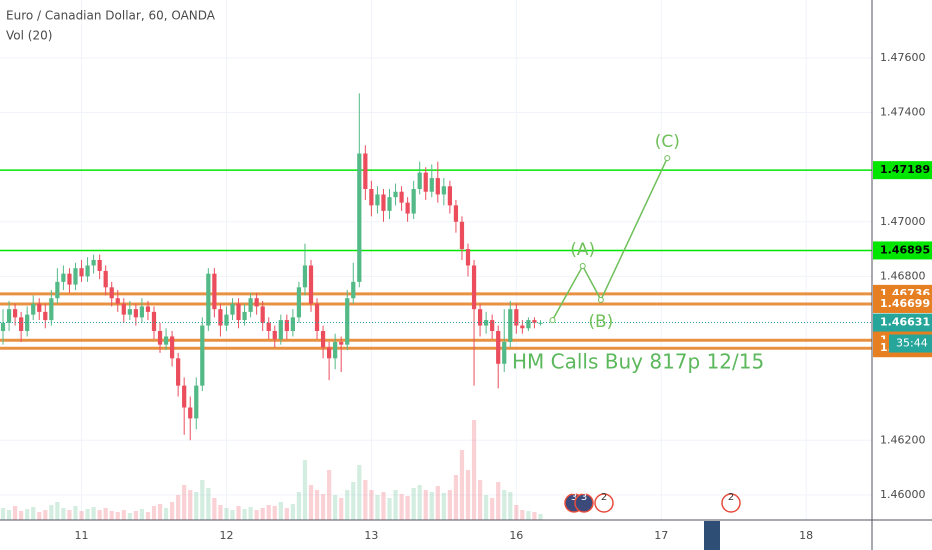 This screenshot has height=550, width=932. I want to click on wave-projection, so click(609, 239).